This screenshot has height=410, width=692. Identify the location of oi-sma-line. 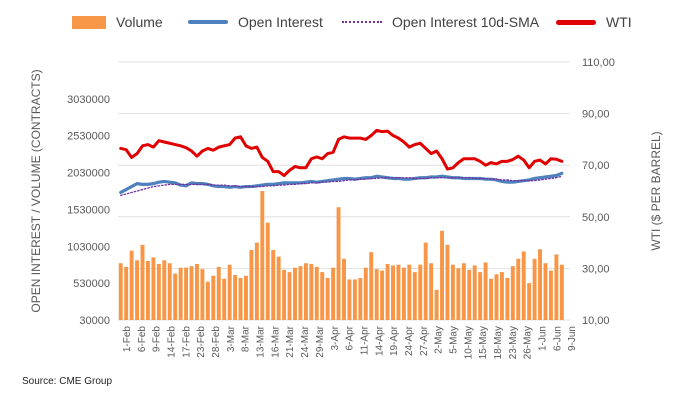
(341, 186).